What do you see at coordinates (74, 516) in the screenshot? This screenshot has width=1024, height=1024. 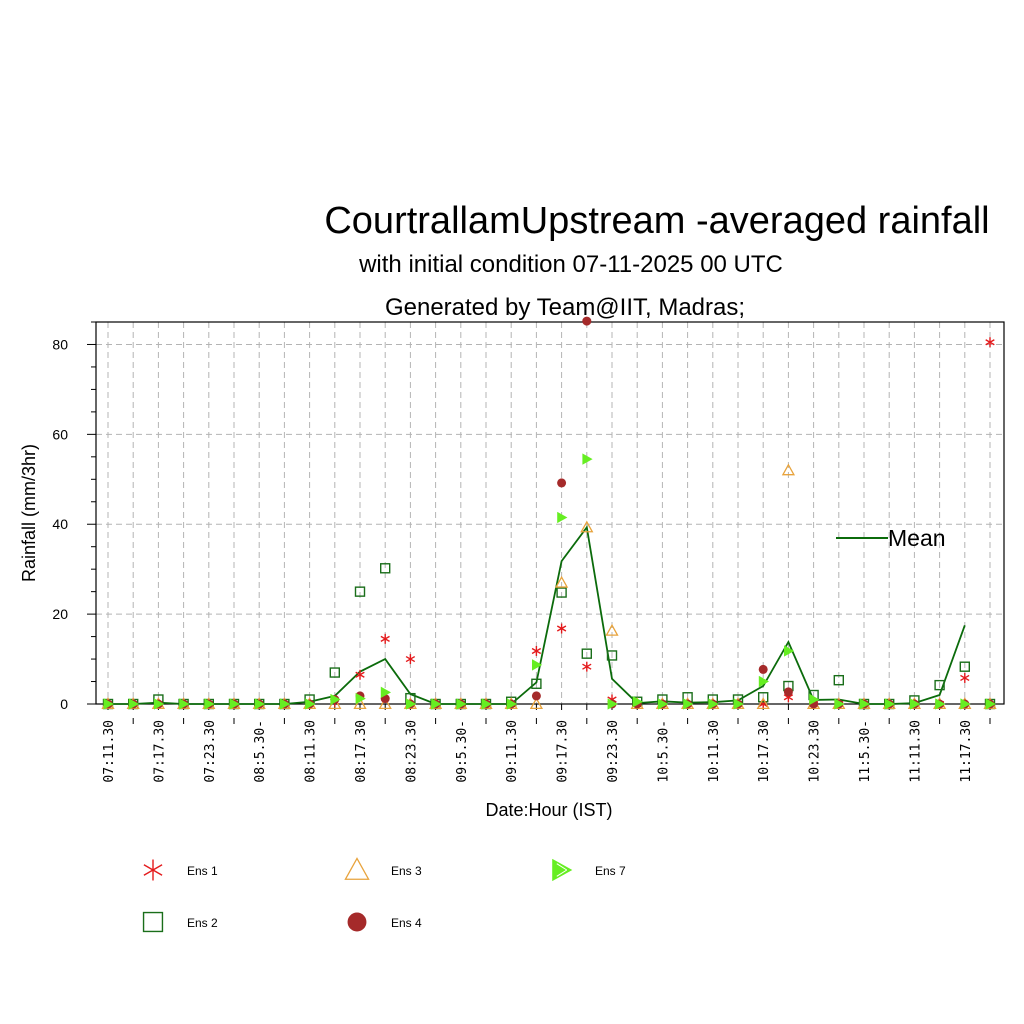 I see `y-axis-ticks: 0 20 40 60 80` at bounding box center [74, 516].